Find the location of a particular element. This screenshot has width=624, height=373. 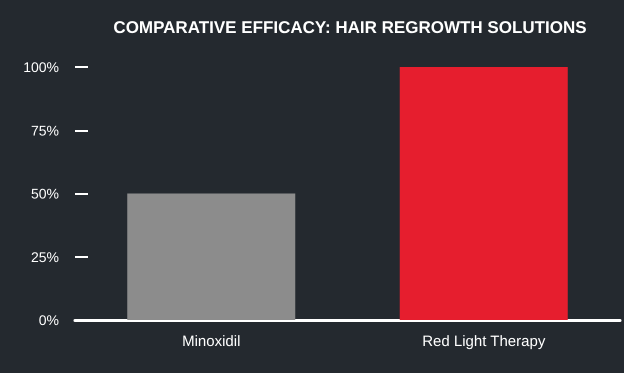

y-tick-label: 75% is located at coordinates (44, 130).